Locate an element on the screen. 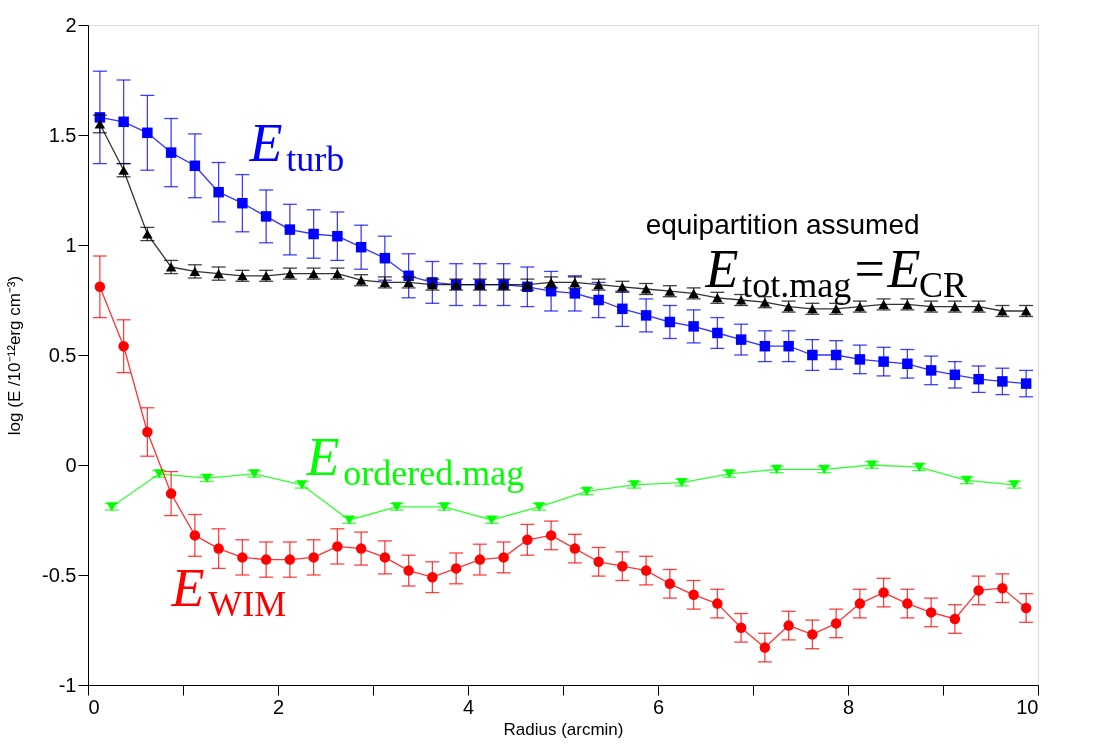  y-tick-label: 0 is located at coordinates (71, 464).